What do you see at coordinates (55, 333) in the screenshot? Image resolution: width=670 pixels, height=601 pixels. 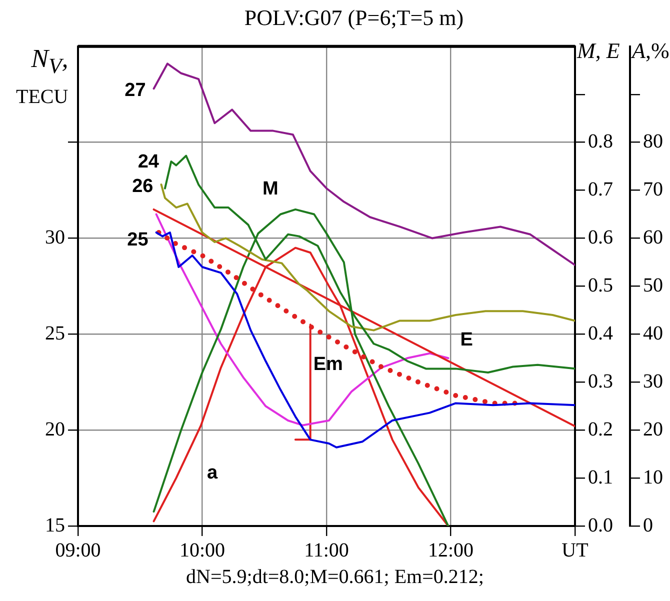 I see `y-tick-label: 25` at bounding box center [55, 333].